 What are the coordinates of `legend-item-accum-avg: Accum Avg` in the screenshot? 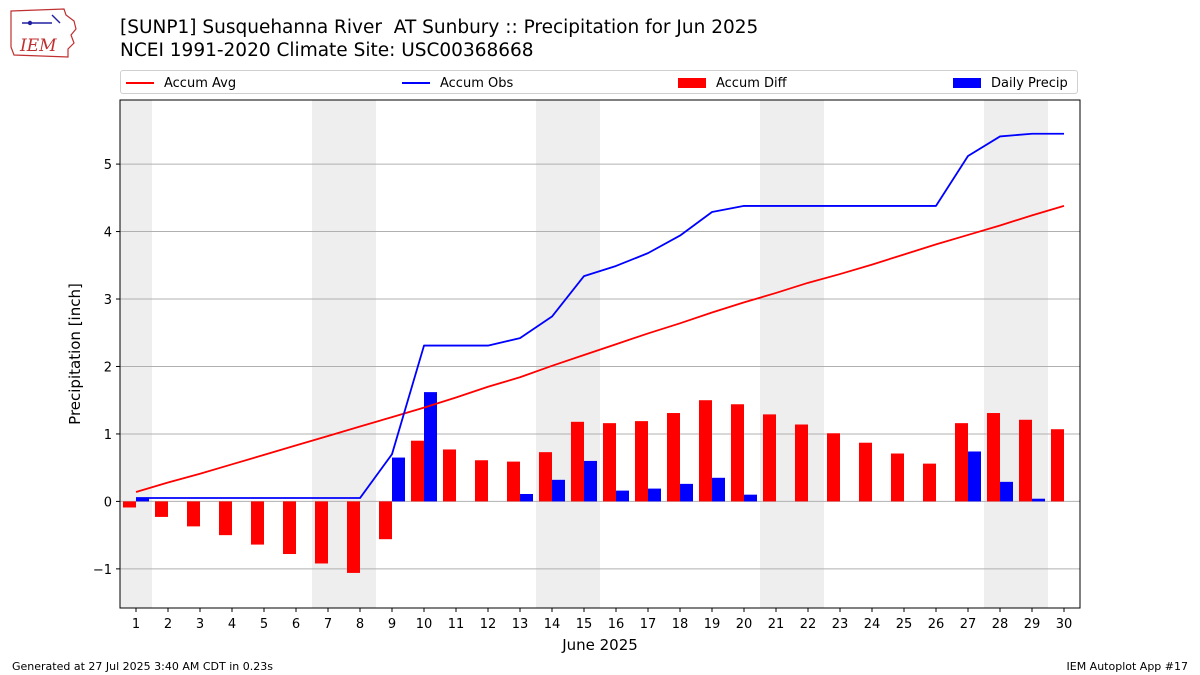 It's located at (181, 83).